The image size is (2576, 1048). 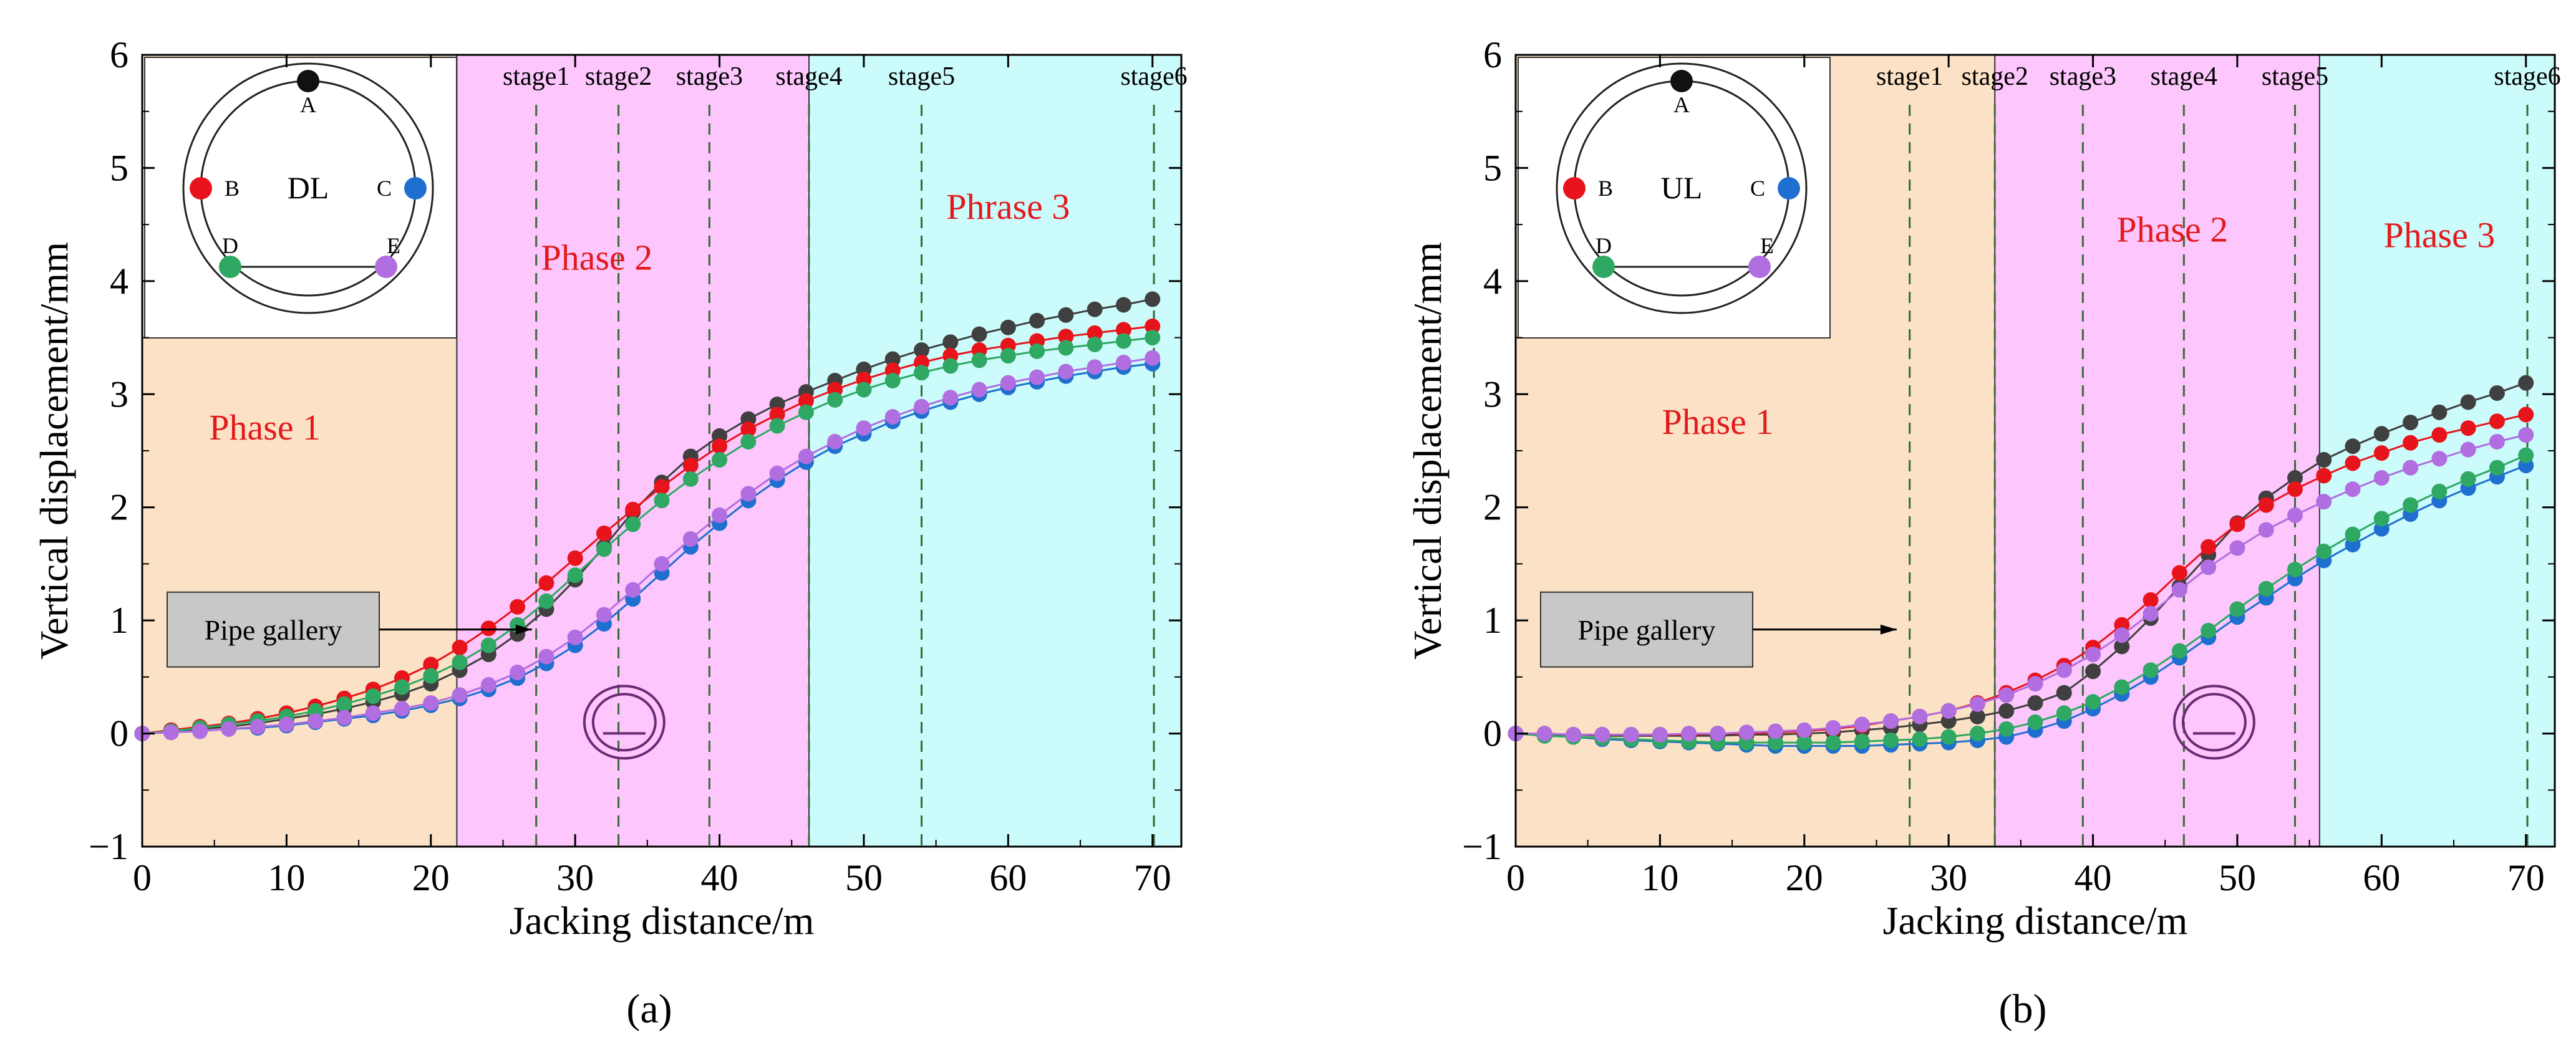 I want to click on inset-outer-circle, so click(x=308, y=188).